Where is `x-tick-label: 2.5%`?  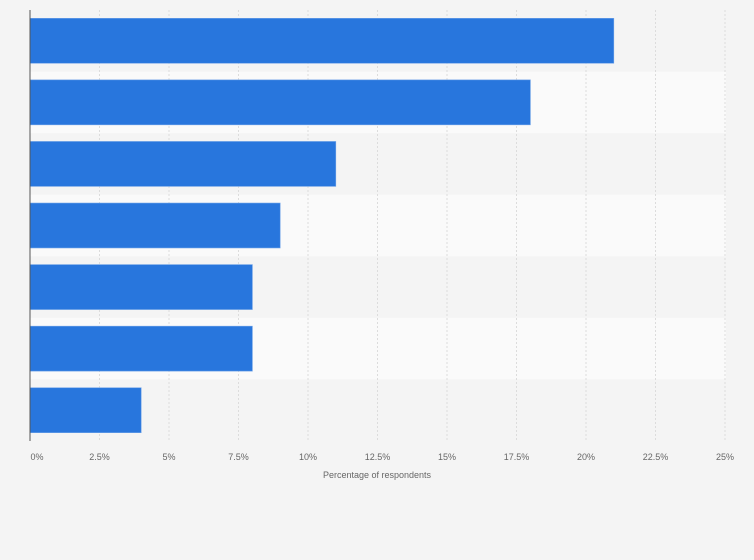 x-tick-label: 2.5% is located at coordinates (99, 457).